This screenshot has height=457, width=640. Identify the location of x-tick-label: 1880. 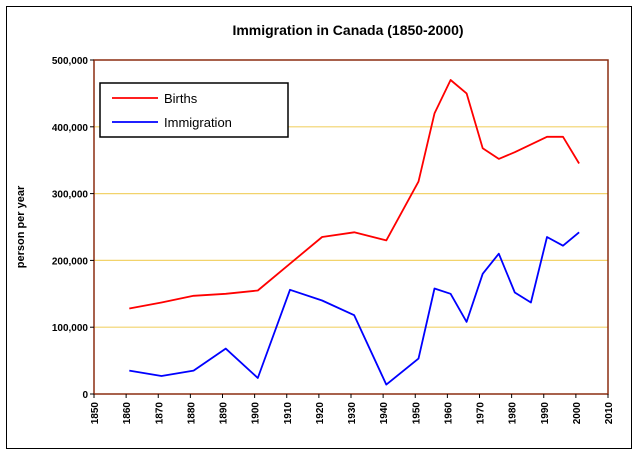
(191, 413).